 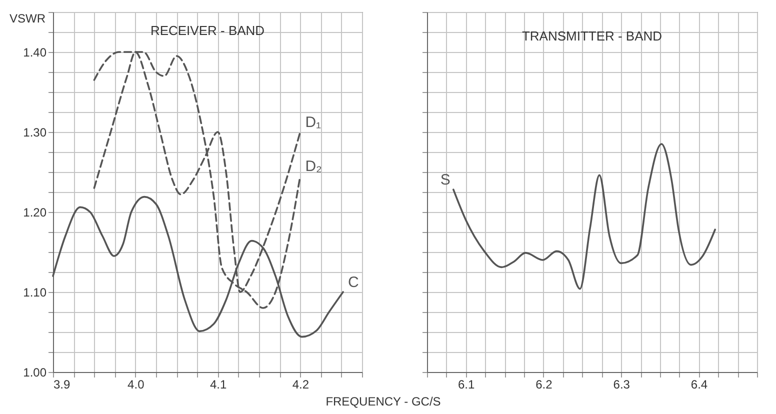 What do you see at coordinates (301, 385) in the screenshot?
I see `x-tick-label: 4.2` at bounding box center [301, 385].